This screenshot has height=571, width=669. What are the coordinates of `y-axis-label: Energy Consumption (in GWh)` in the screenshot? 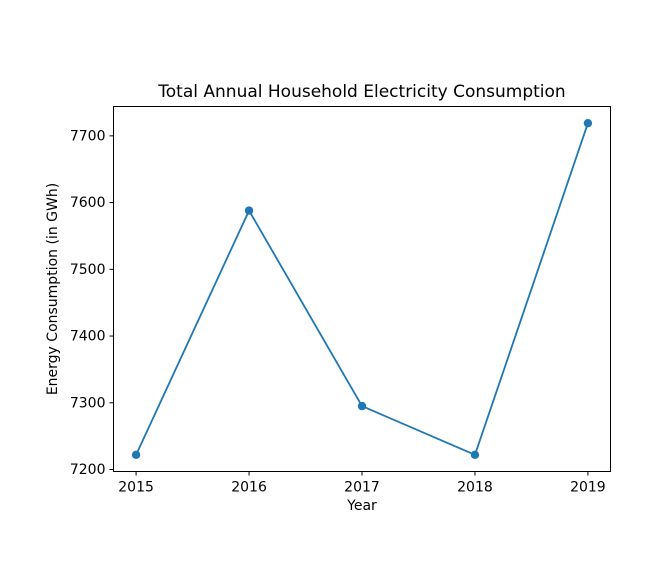 It's located at (53, 289).